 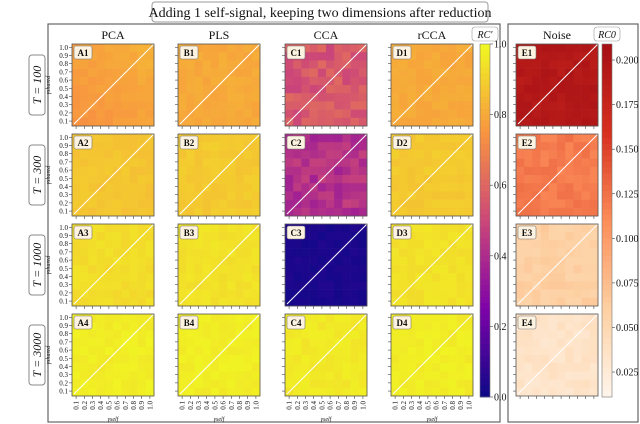 What do you see at coordinates (627, 373) in the screenshot?
I see `colorbar-tick-label: 0.025` at bounding box center [627, 373].